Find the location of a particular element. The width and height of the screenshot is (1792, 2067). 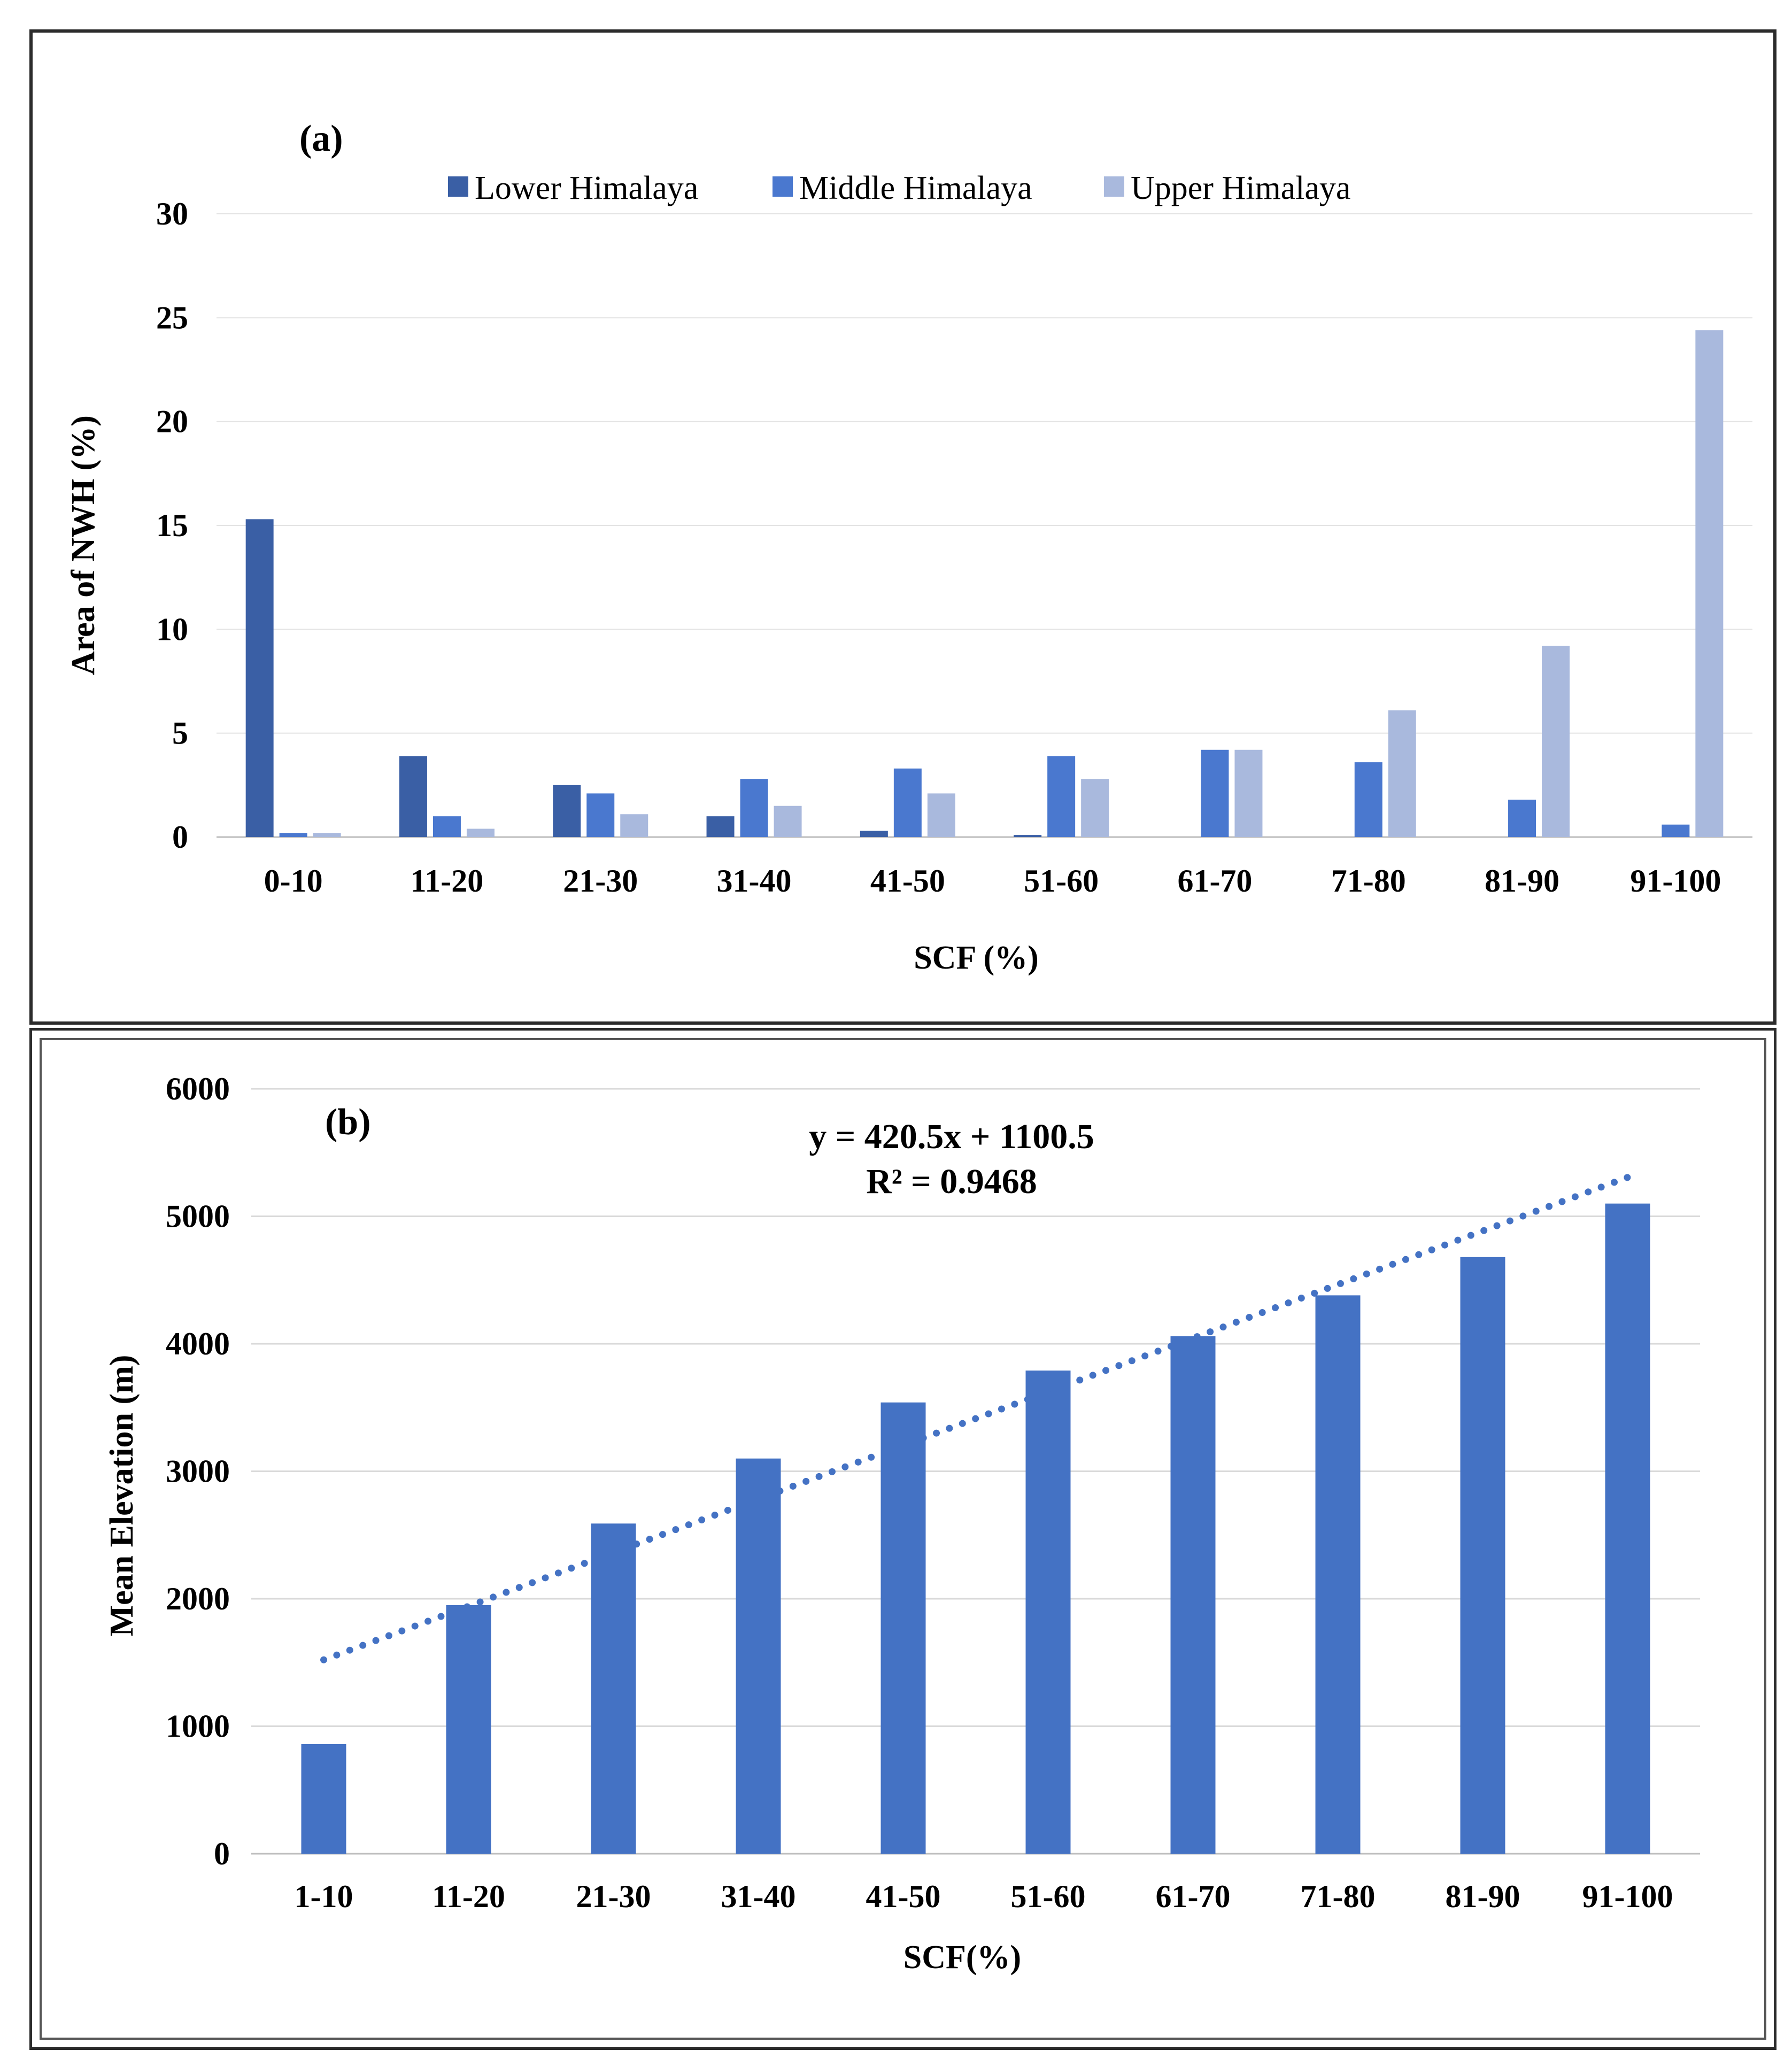

panel-b-label: (b) is located at coordinates (348, 1122).